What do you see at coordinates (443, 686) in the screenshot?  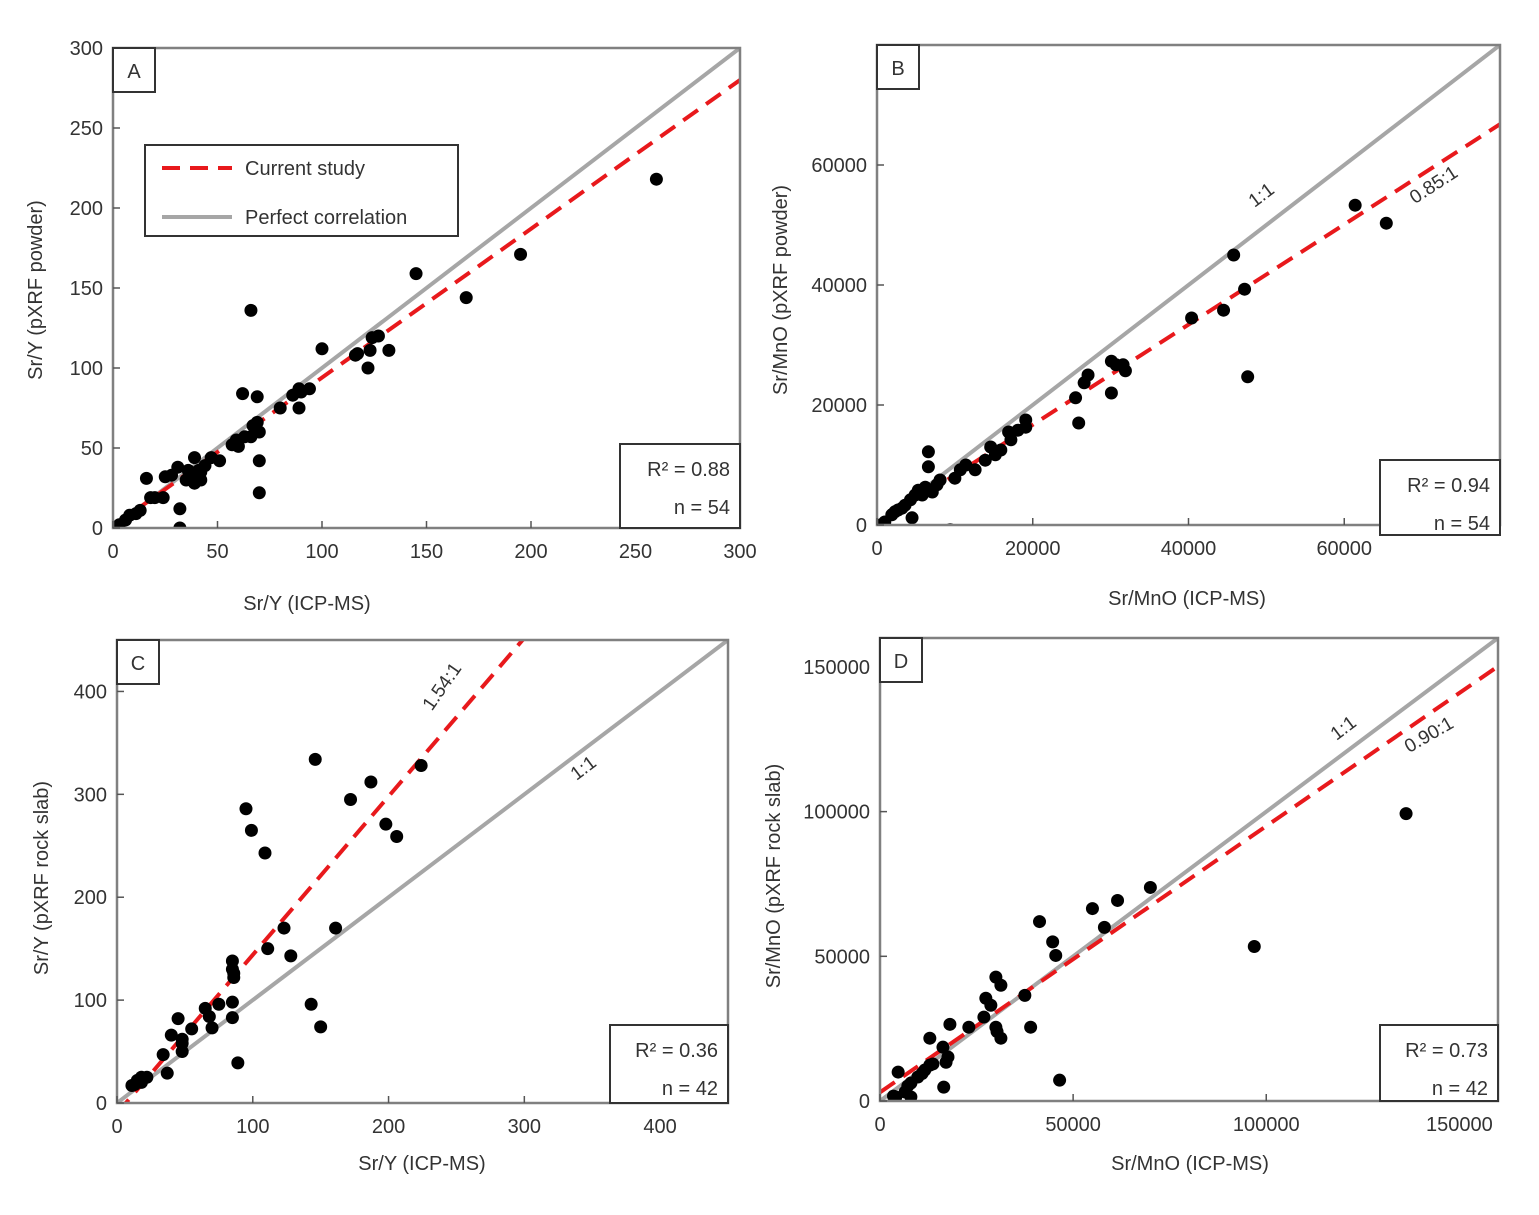 I see `slope-annotation: 1.54:1` at bounding box center [443, 686].